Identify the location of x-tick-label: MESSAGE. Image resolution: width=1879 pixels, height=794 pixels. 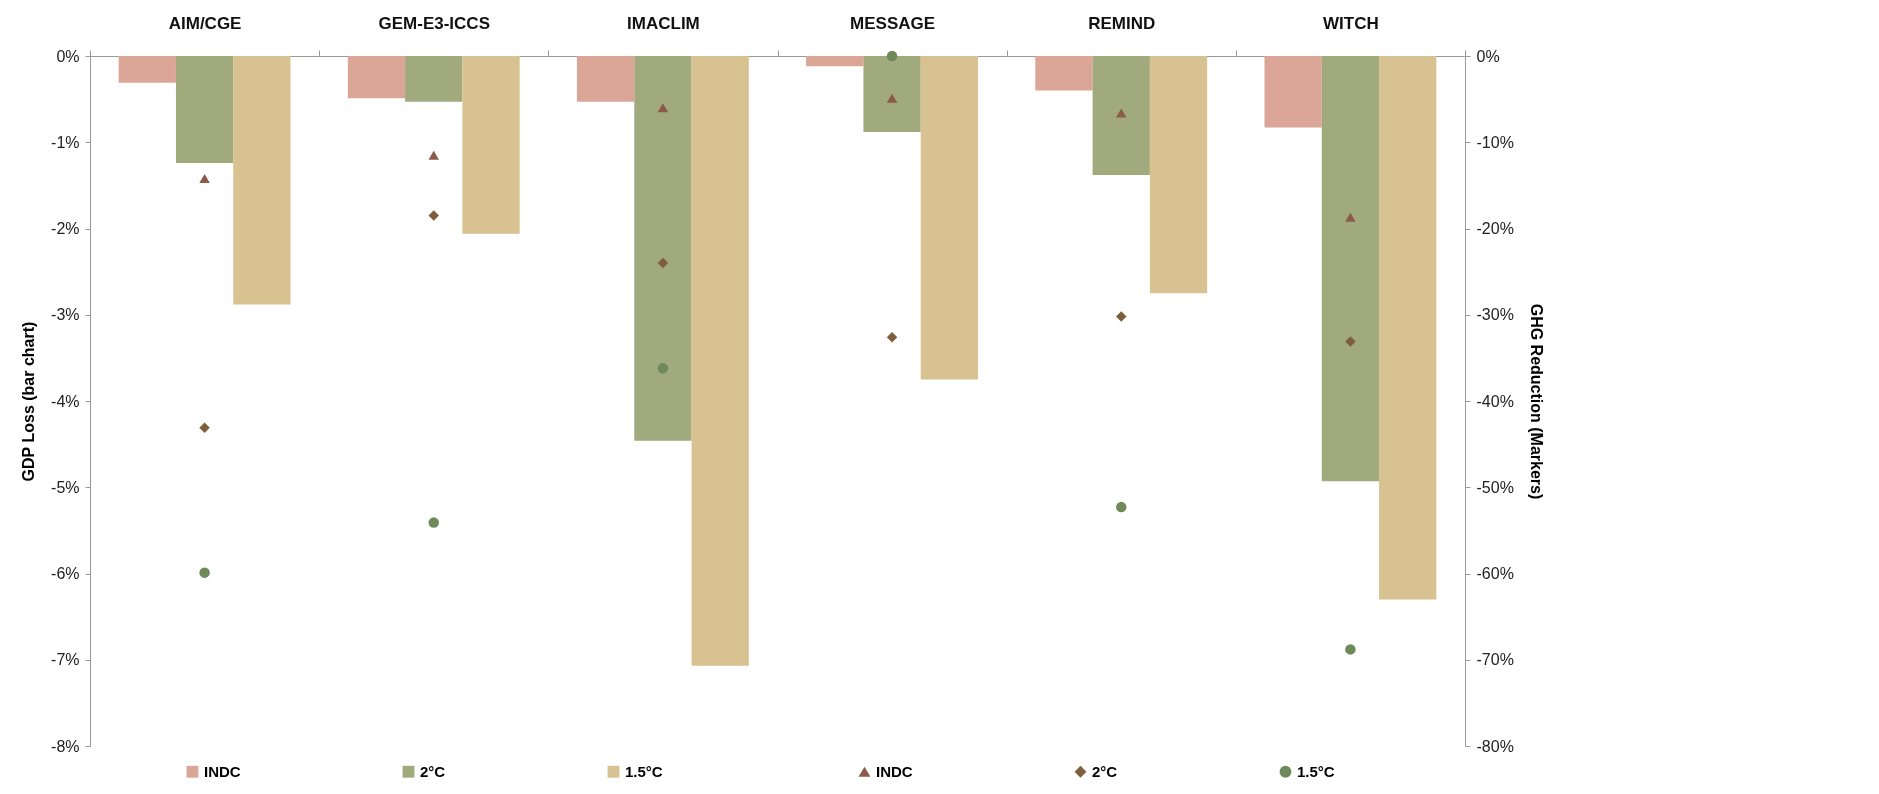
(893, 23).